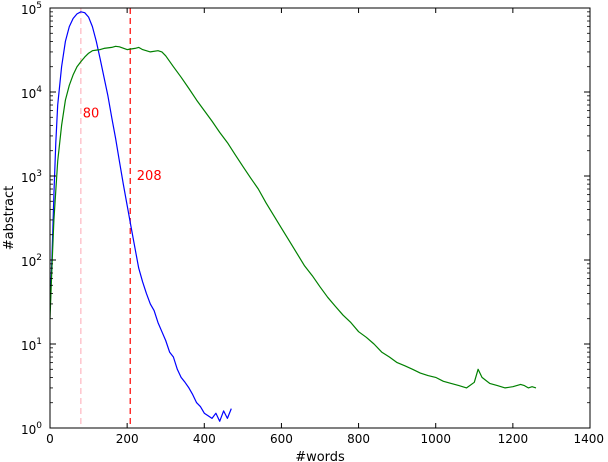 Image resolution: width=608 pixels, height=462 pixels. I want to click on x-tick-label: 200, so click(127, 439).